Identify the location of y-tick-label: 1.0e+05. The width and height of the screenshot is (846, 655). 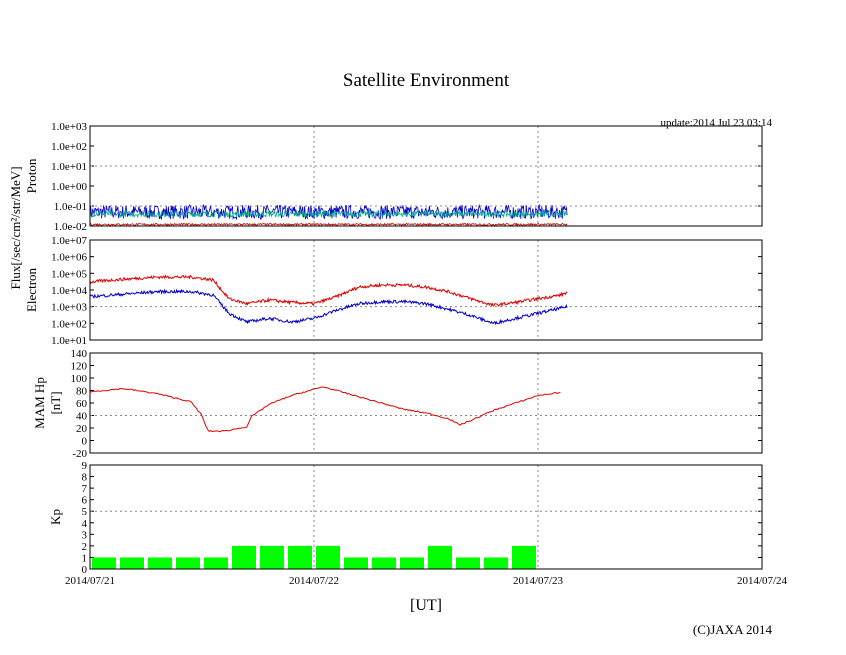
(69, 274).